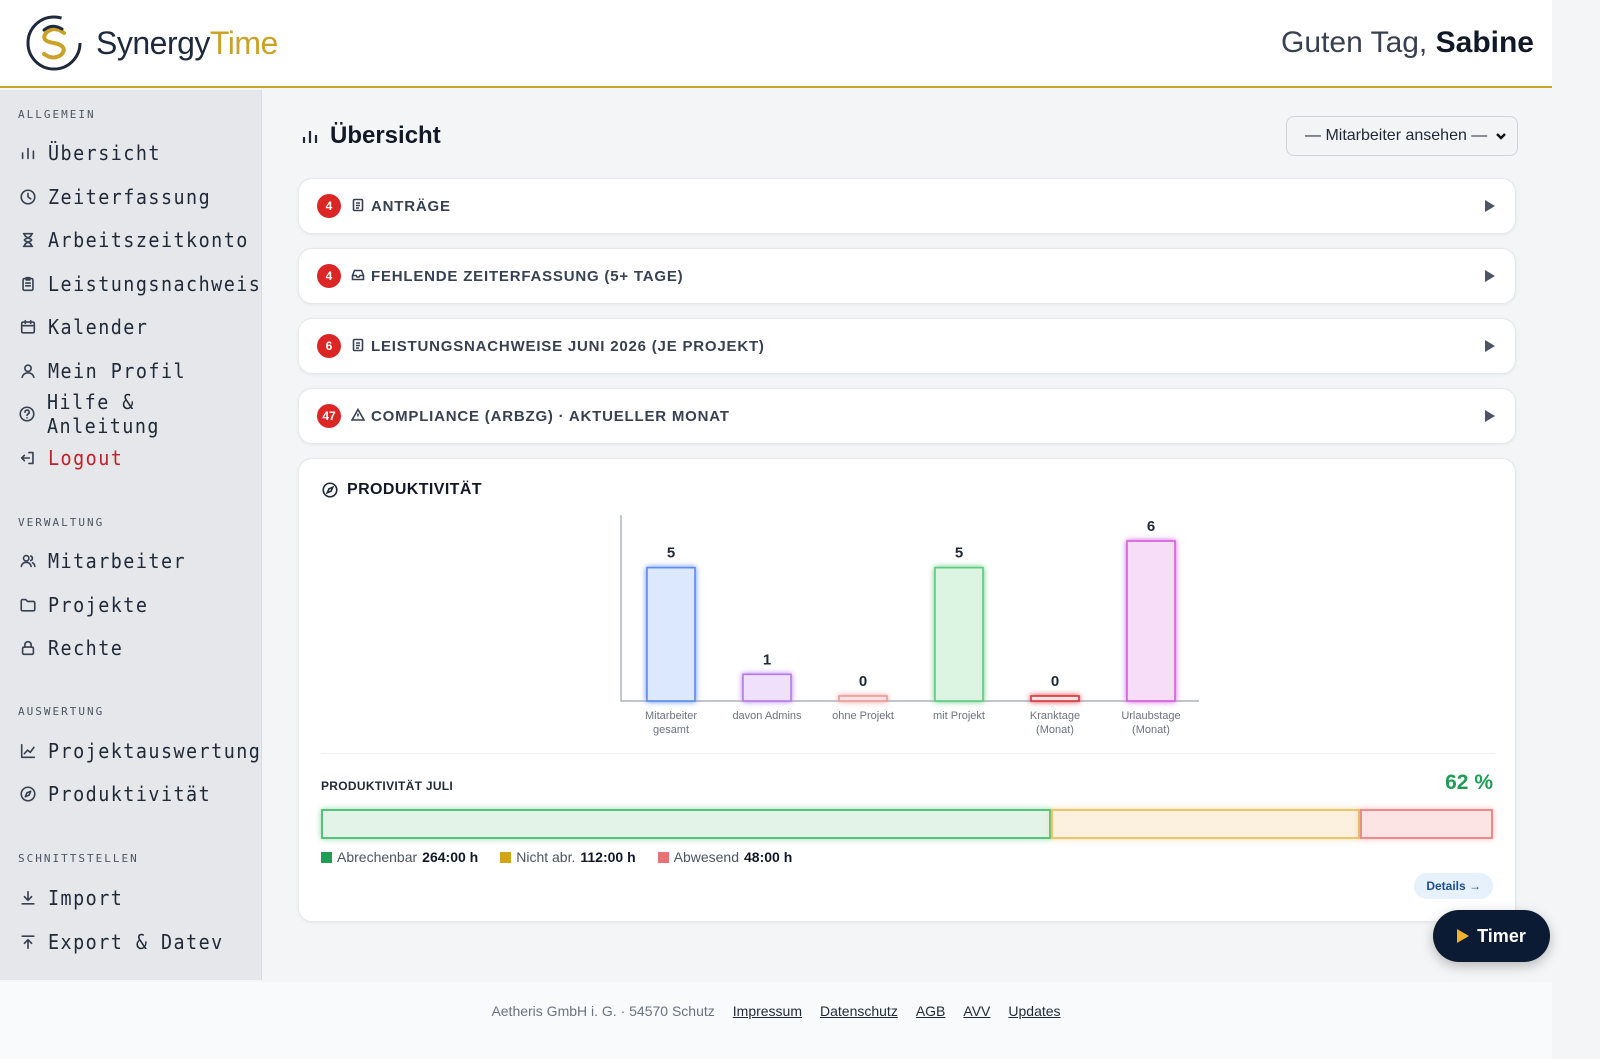 This screenshot has height=1059, width=1600. Describe the element at coordinates (187, 42) in the screenshot. I see `brand-name: SynergyTime` at that location.